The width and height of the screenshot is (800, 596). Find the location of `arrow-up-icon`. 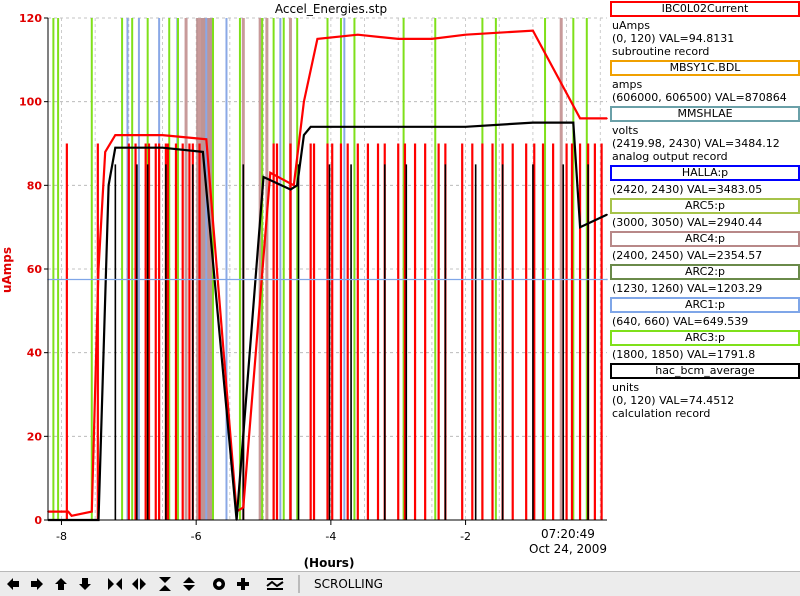

arrow-up-icon is located at coordinates (61, 584).